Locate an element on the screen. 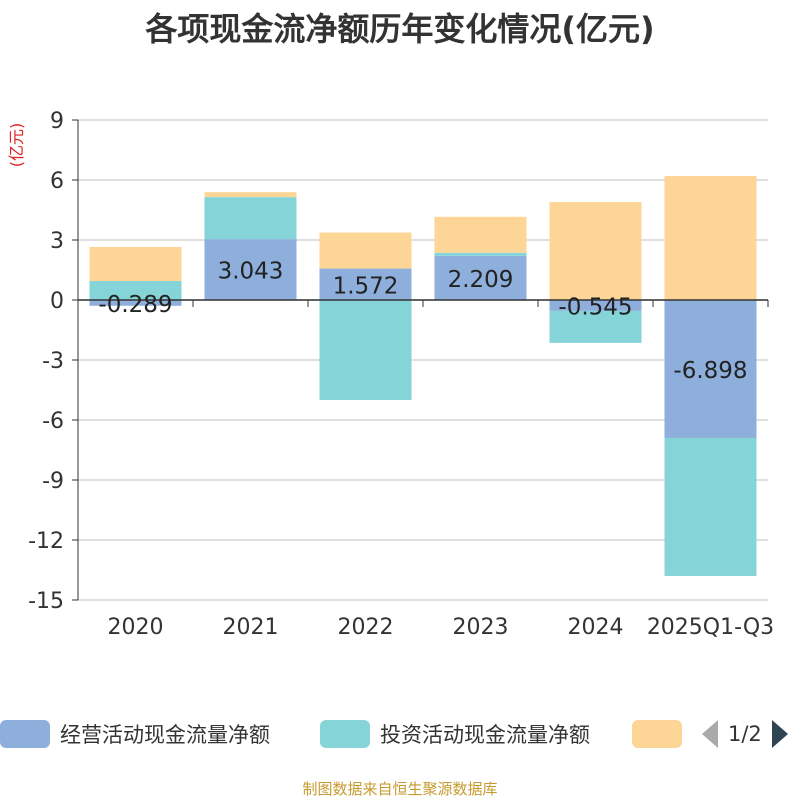 The image size is (800, 800). bar-investing-2022 is located at coordinates (365, 350).